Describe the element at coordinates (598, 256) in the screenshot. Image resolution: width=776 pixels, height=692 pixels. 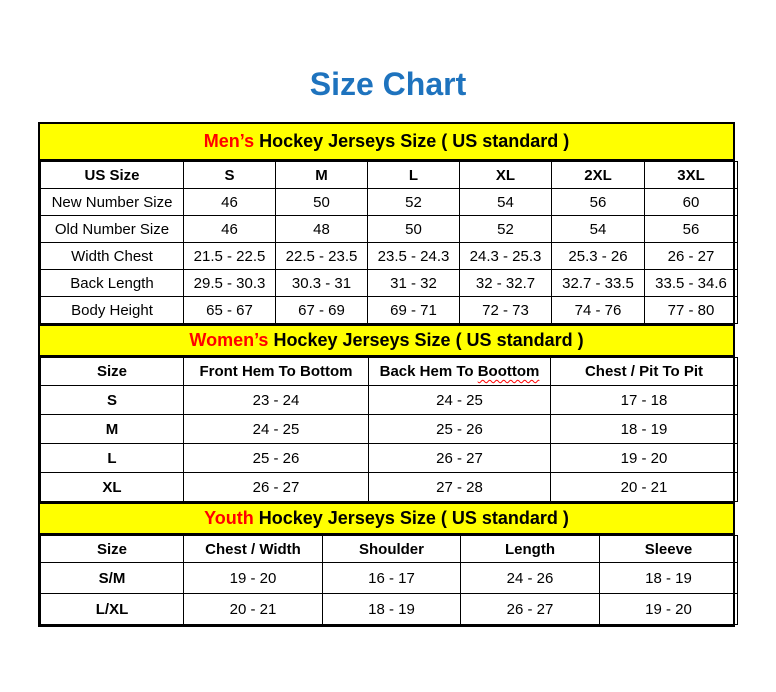
I see `mens-value-cell: 25.3 - 26` at that location.